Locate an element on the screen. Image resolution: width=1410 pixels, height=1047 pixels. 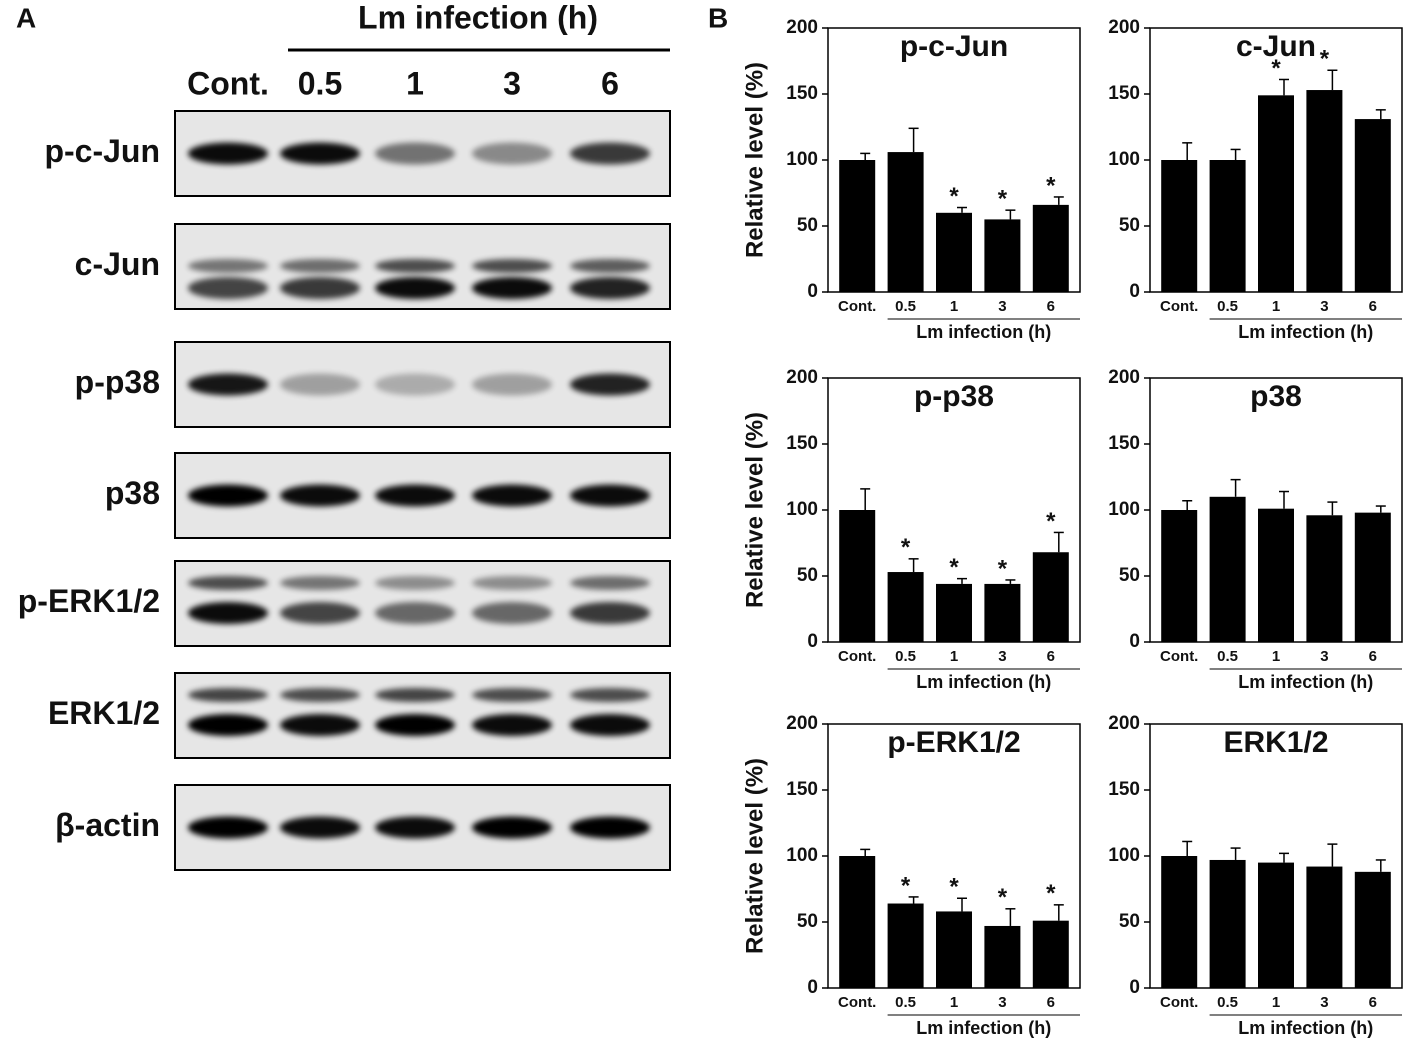
chart-title: c-Jun is located at coordinates (1276, 46).